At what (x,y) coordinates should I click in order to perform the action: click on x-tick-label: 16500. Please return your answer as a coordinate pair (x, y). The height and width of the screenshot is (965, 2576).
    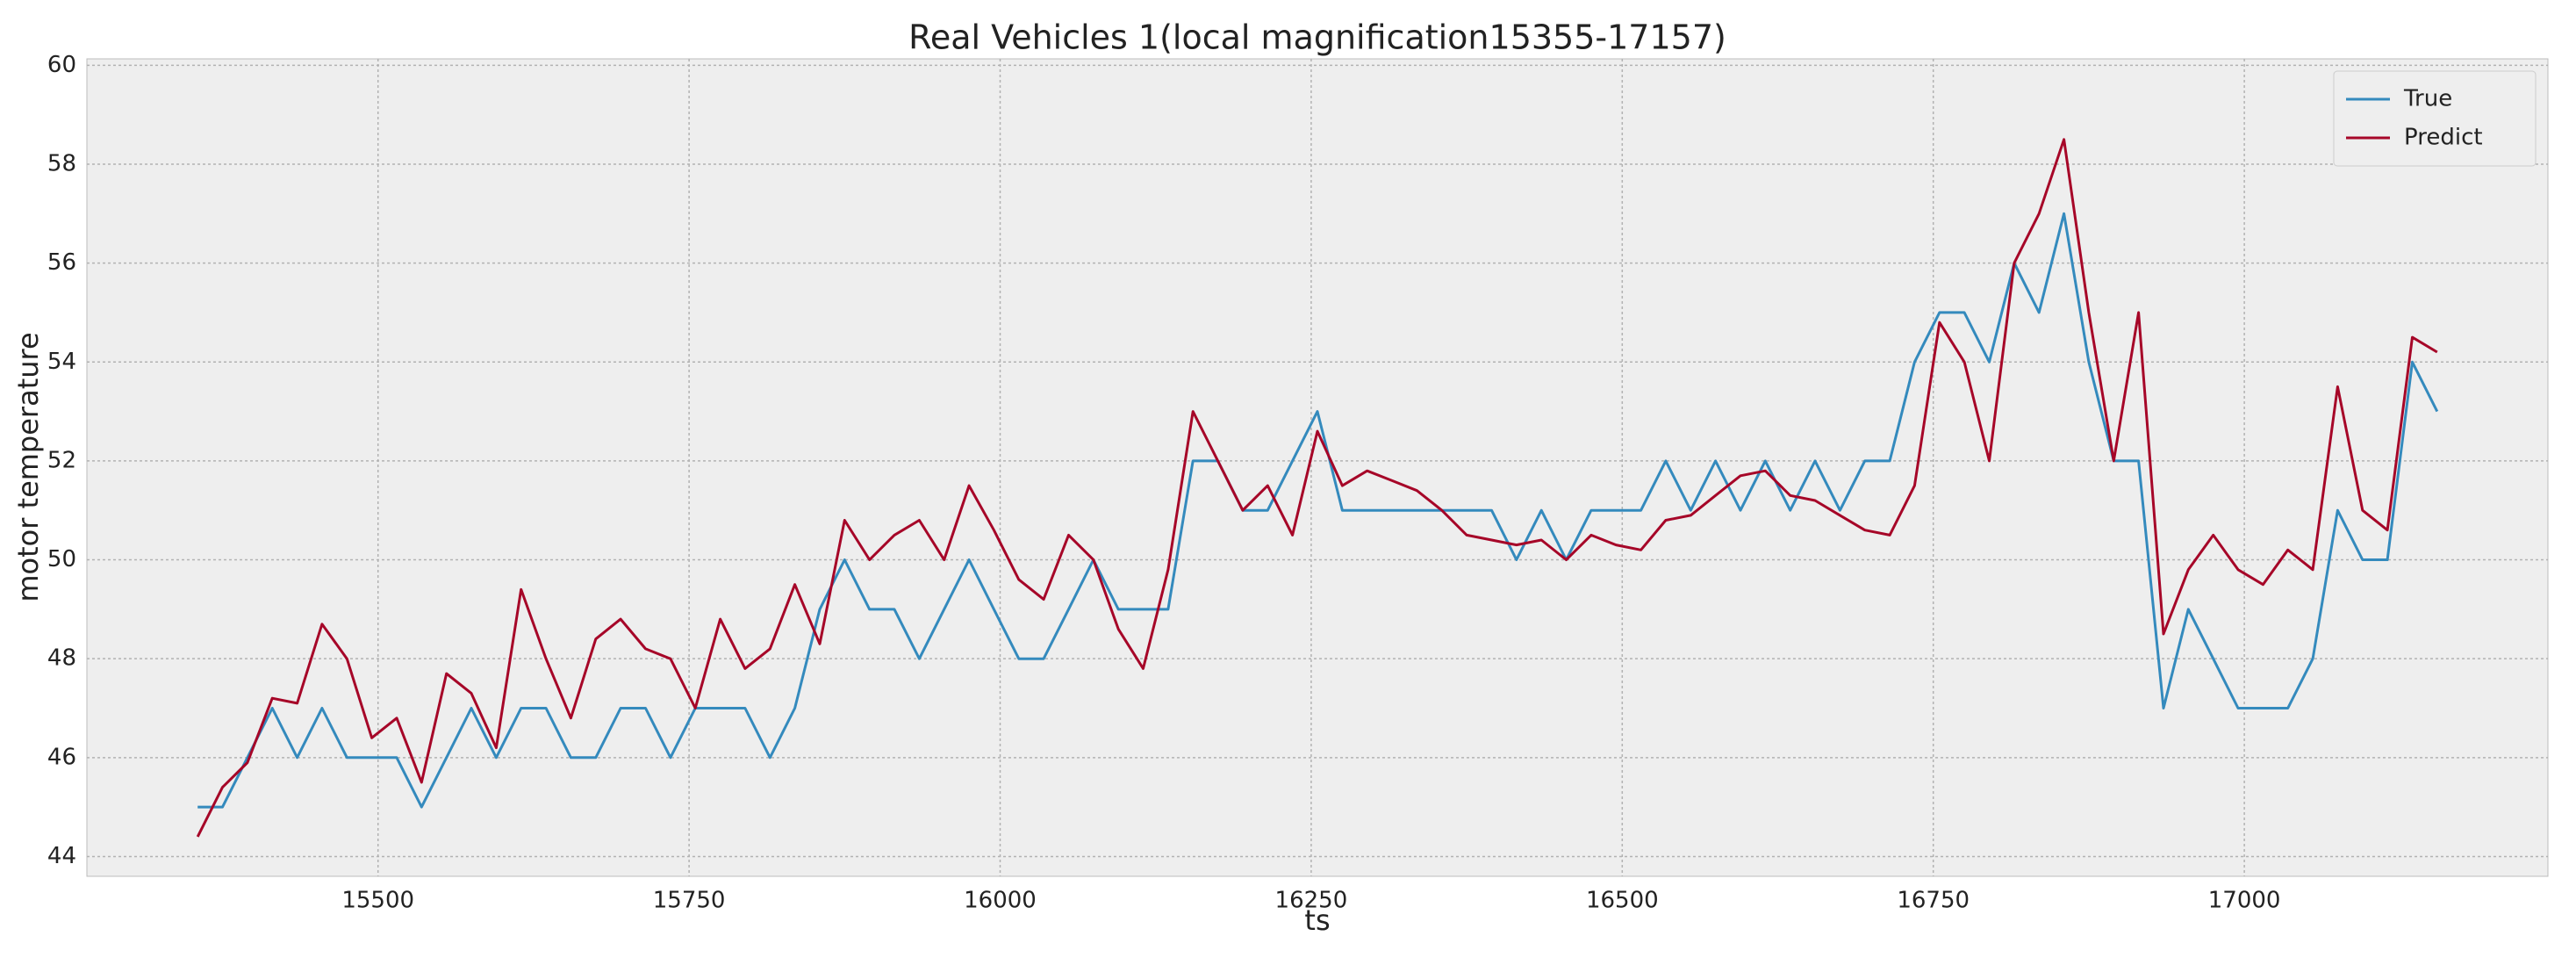
    Looking at the image, I should click on (1623, 901).